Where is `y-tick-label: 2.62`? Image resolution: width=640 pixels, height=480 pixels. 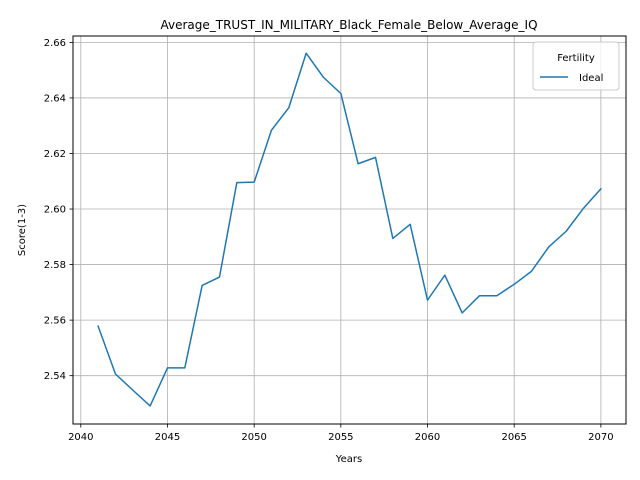
y-tick-label: 2.62 is located at coordinates (55, 154).